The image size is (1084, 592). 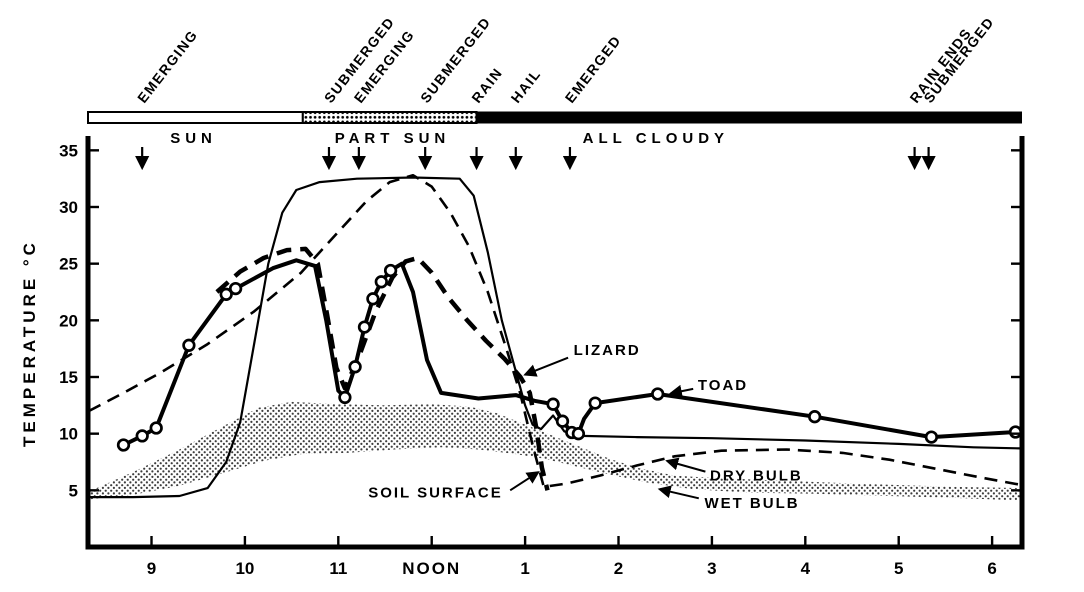 I want to click on sky-label: PART SUN, so click(x=393, y=138).